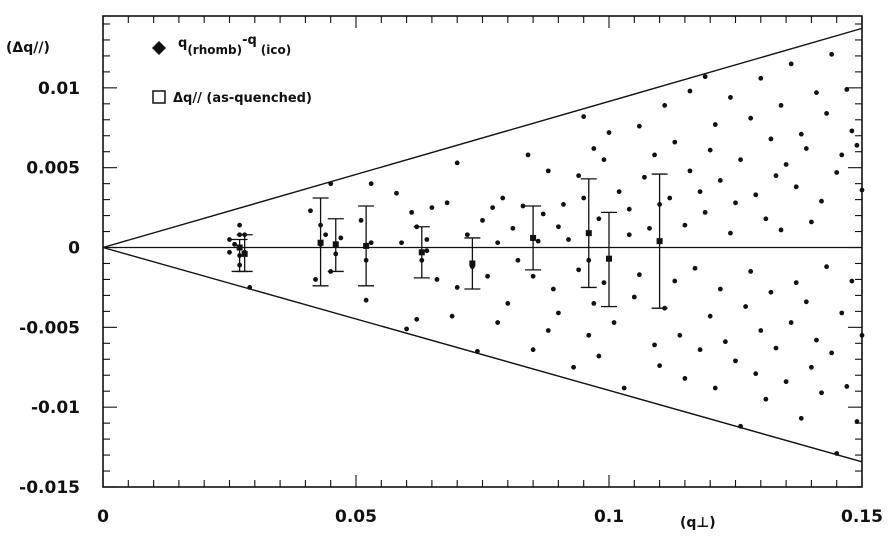 This screenshot has width=895, height=536. Describe the element at coordinates (103, 517) in the screenshot. I see `x-tick-label: 0` at that location.